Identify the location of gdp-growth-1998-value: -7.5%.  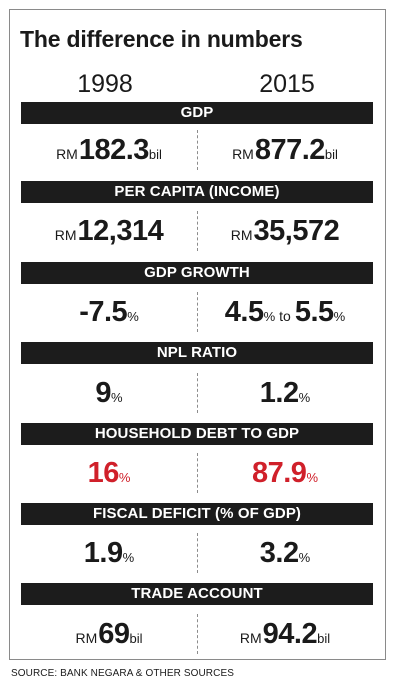
(109, 312).